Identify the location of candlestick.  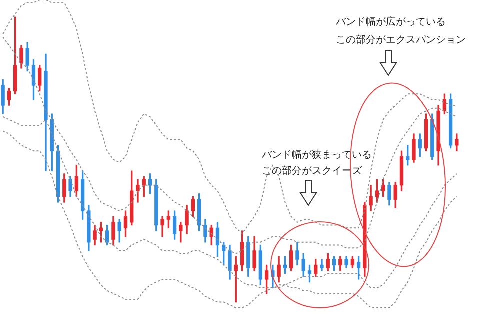
(322, 265).